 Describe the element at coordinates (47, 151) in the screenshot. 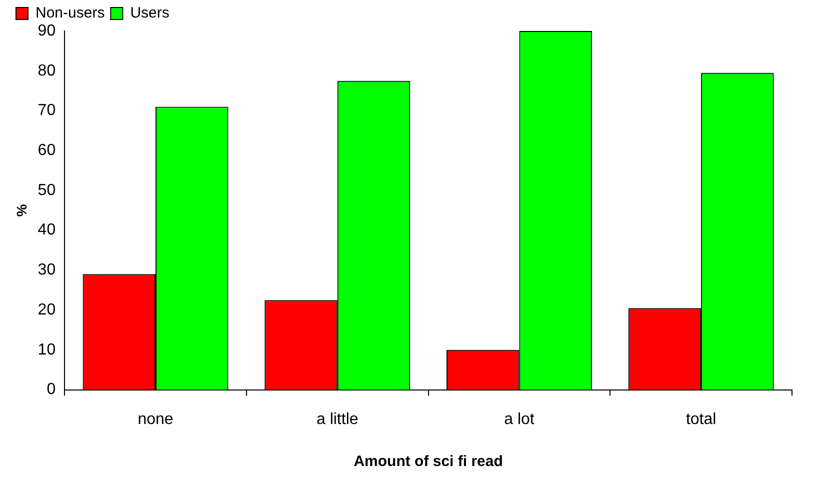

I see `y-tick-label: 60` at that location.